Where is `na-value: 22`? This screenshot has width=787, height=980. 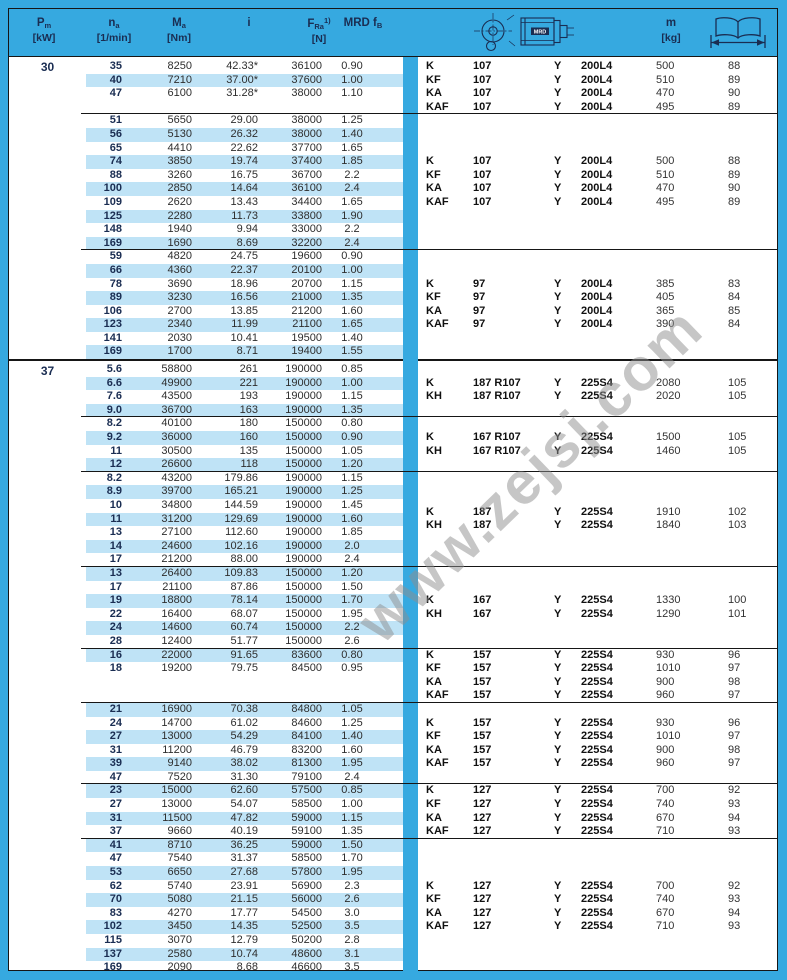 na-value: 22 is located at coordinates (115, 613).